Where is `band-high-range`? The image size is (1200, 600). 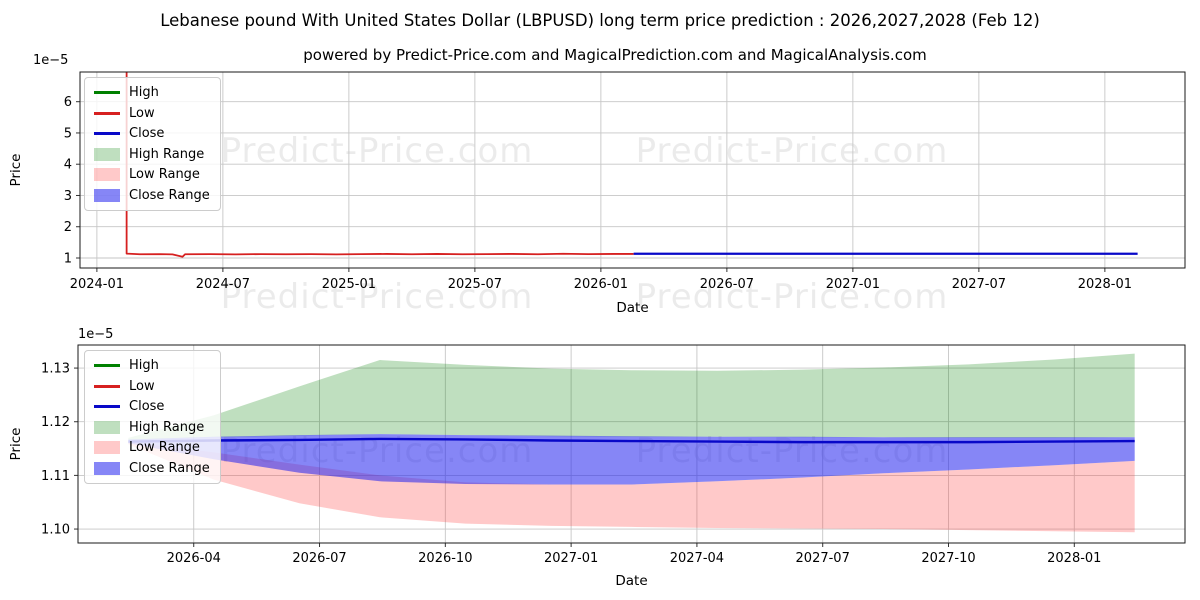 band-high-range is located at coordinates (631, 396).